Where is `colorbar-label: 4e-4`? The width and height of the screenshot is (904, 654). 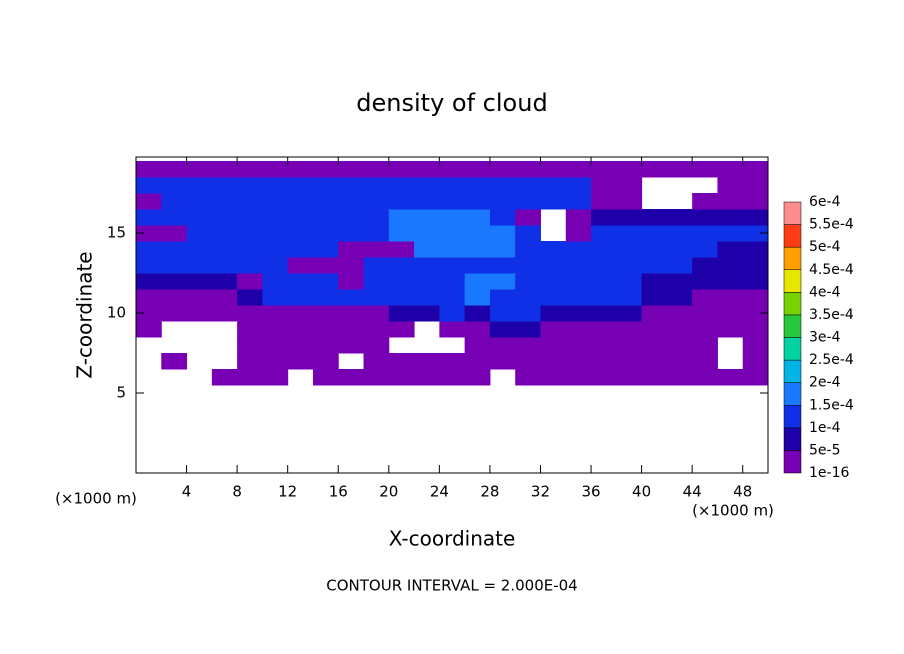
colorbar-label: 4e-4 is located at coordinates (825, 292).